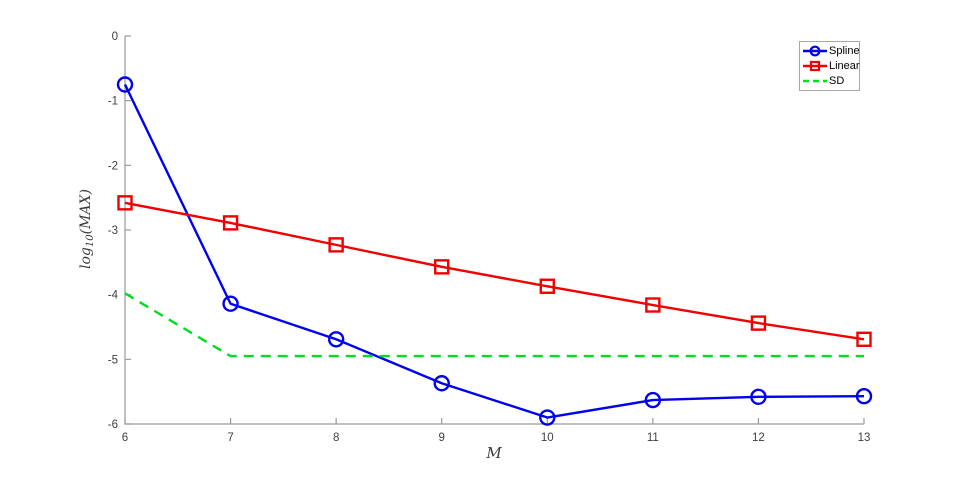 This screenshot has width=954, height=478. I want to click on y-axis-label-prefix: log, so click(86, 258).